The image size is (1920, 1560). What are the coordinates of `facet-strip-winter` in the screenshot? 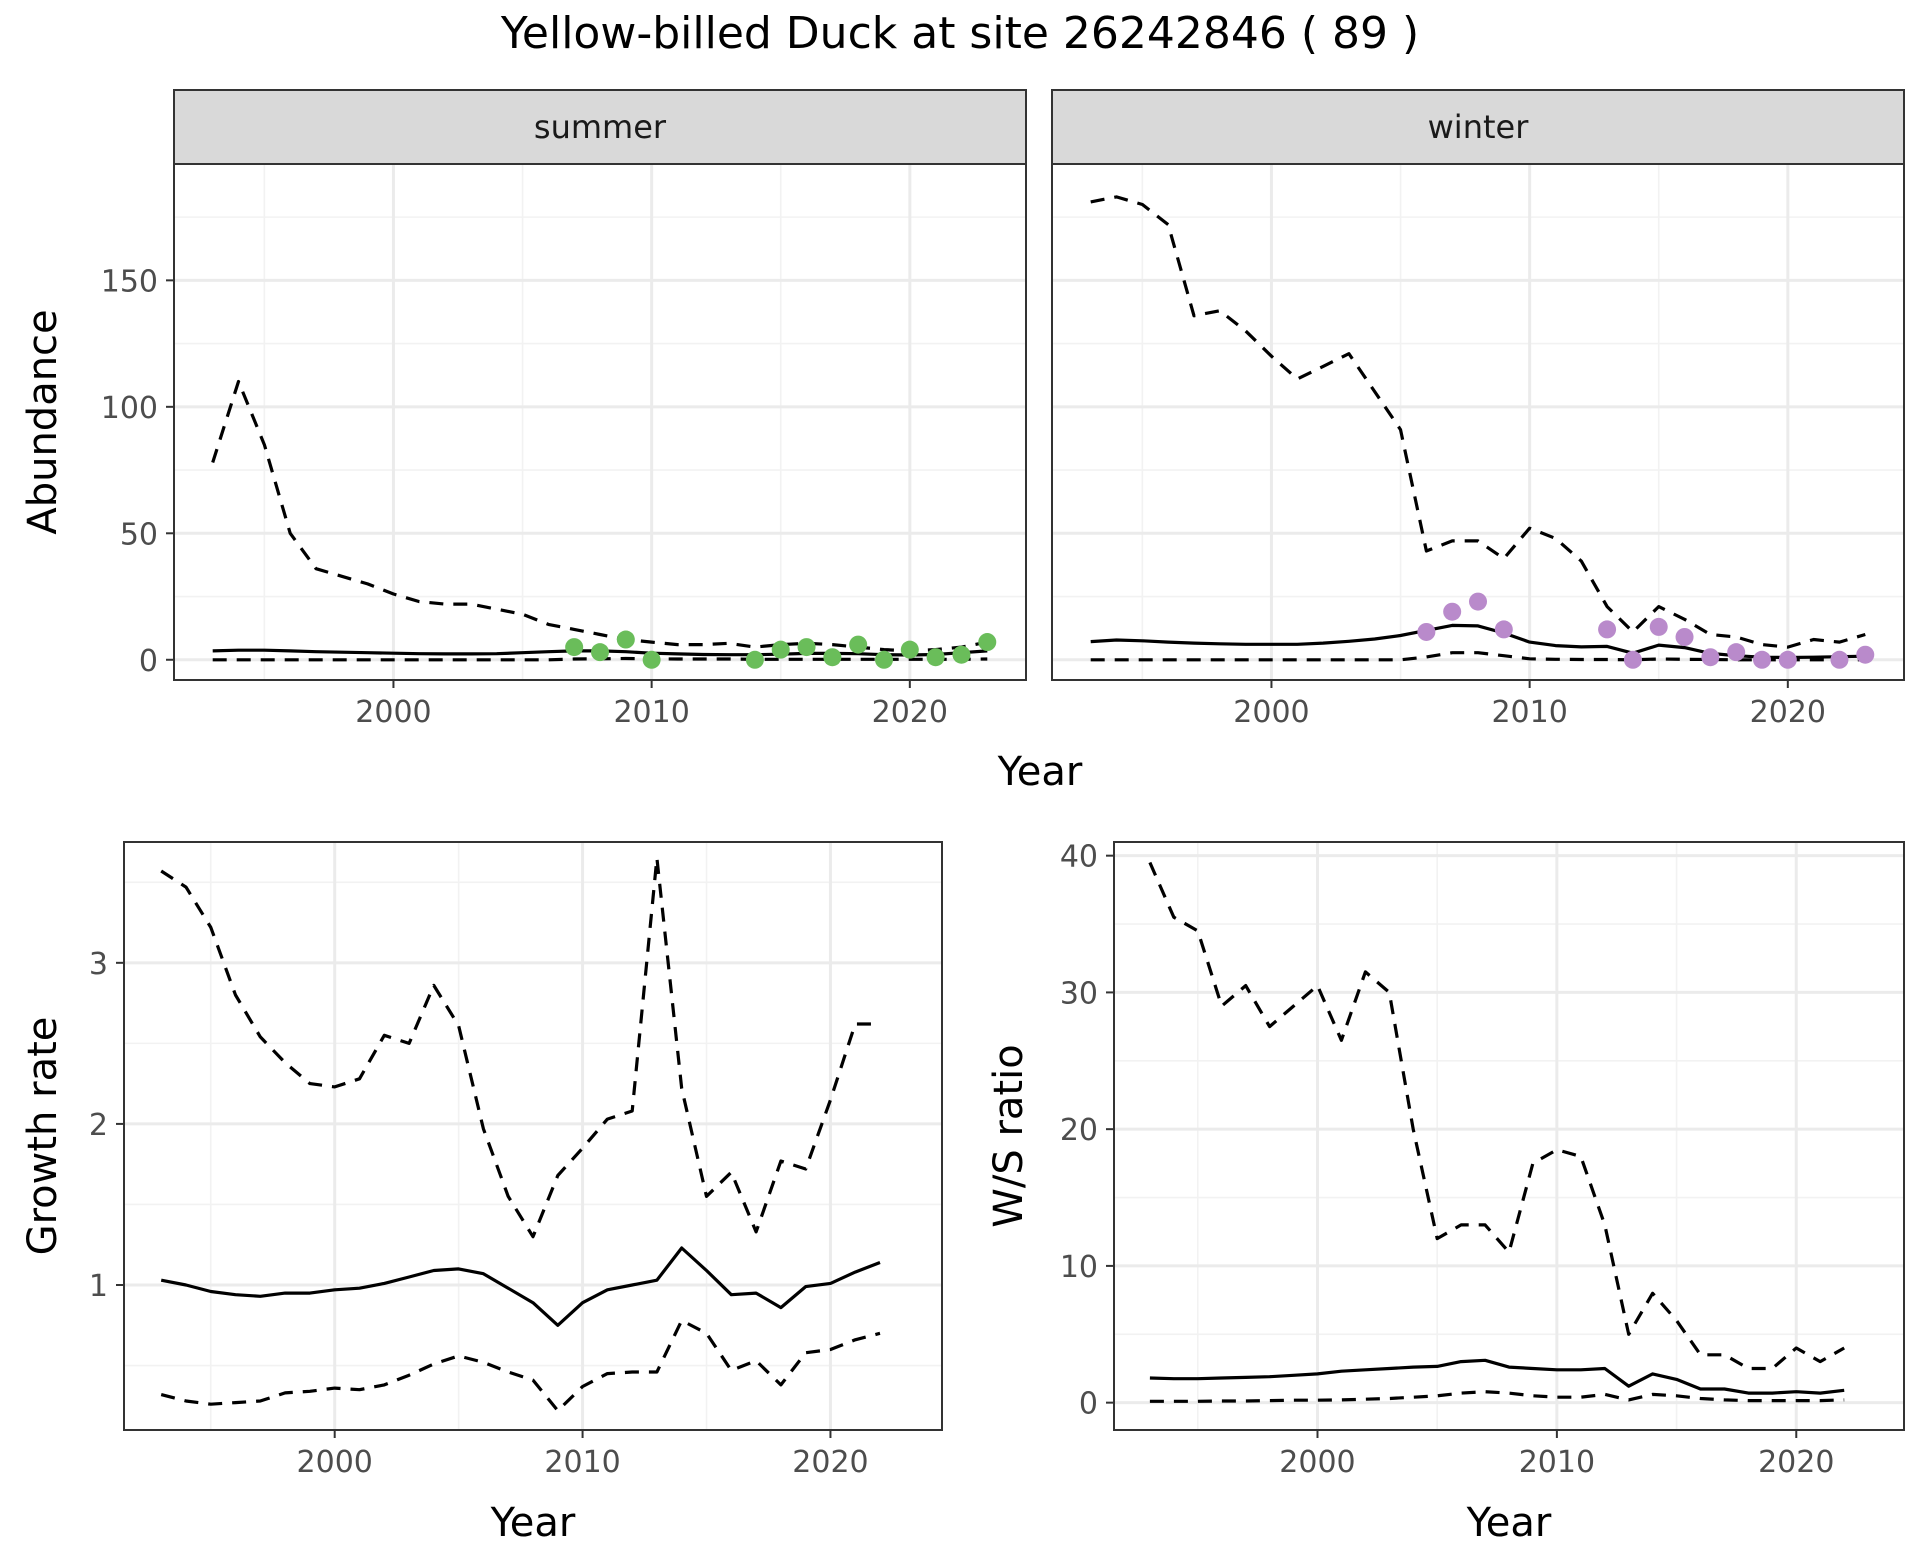 It's located at (1478, 127).